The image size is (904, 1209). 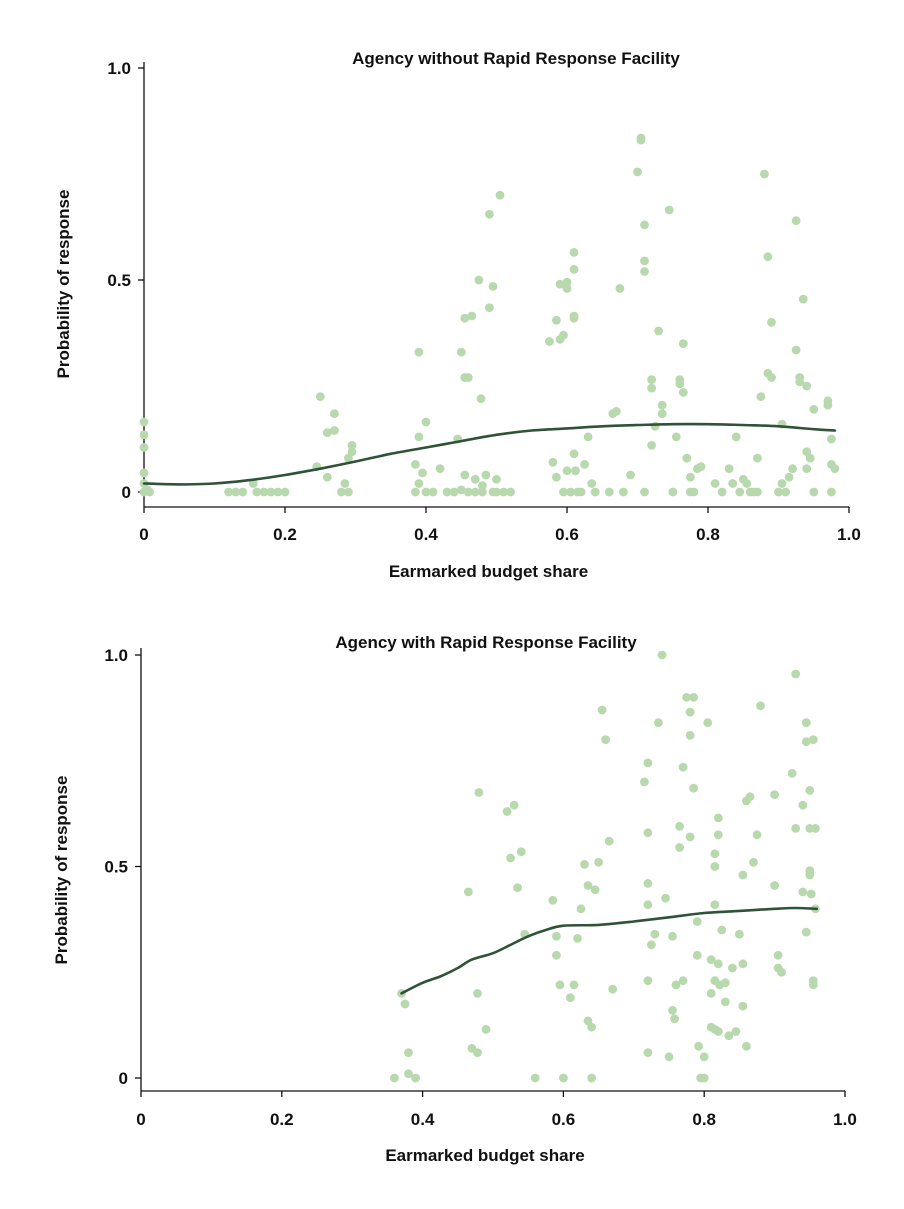 I want to click on y-tick-label: 1.0, so click(x=116, y=655).